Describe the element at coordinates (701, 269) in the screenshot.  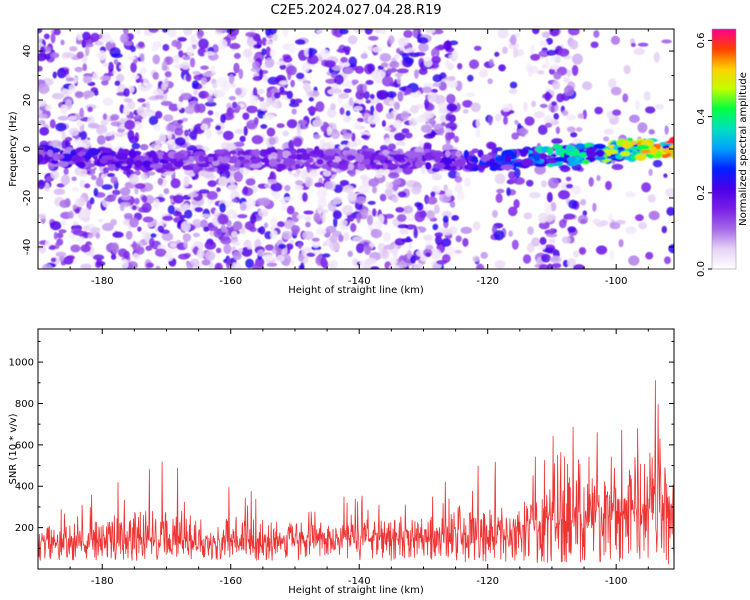
I see `colorbar-tick-label: 0.0` at that location.